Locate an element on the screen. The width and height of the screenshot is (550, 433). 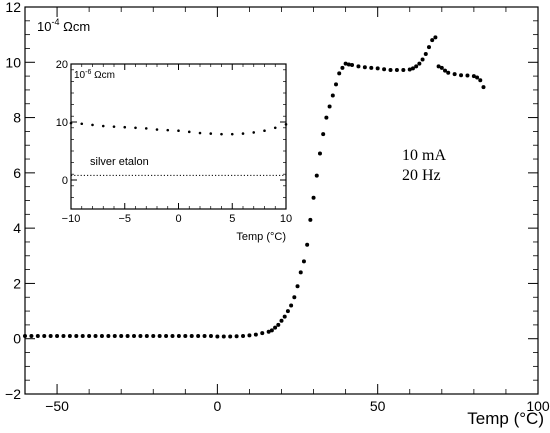
inset-x-tick-label: 10 is located at coordinates (286, 219).